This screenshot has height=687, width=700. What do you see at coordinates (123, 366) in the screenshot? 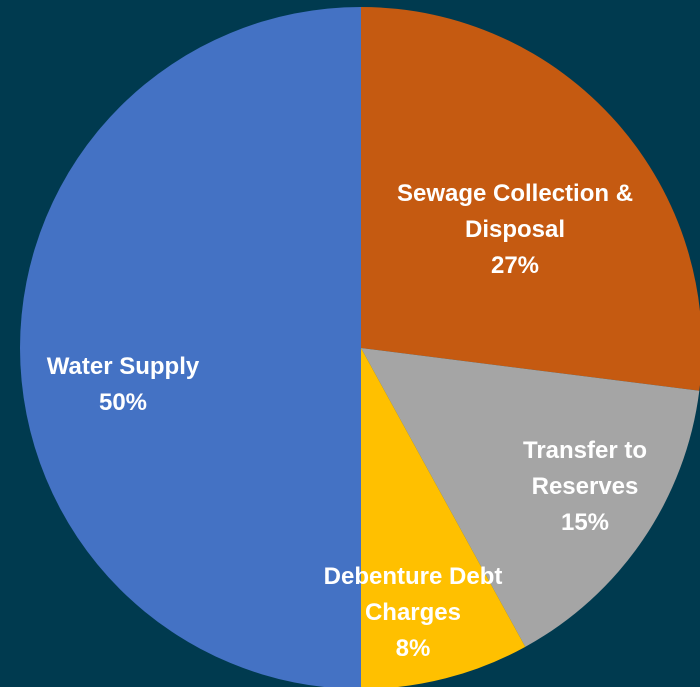
I see `category-label: Water Supply` at bounding box center [123, 366].